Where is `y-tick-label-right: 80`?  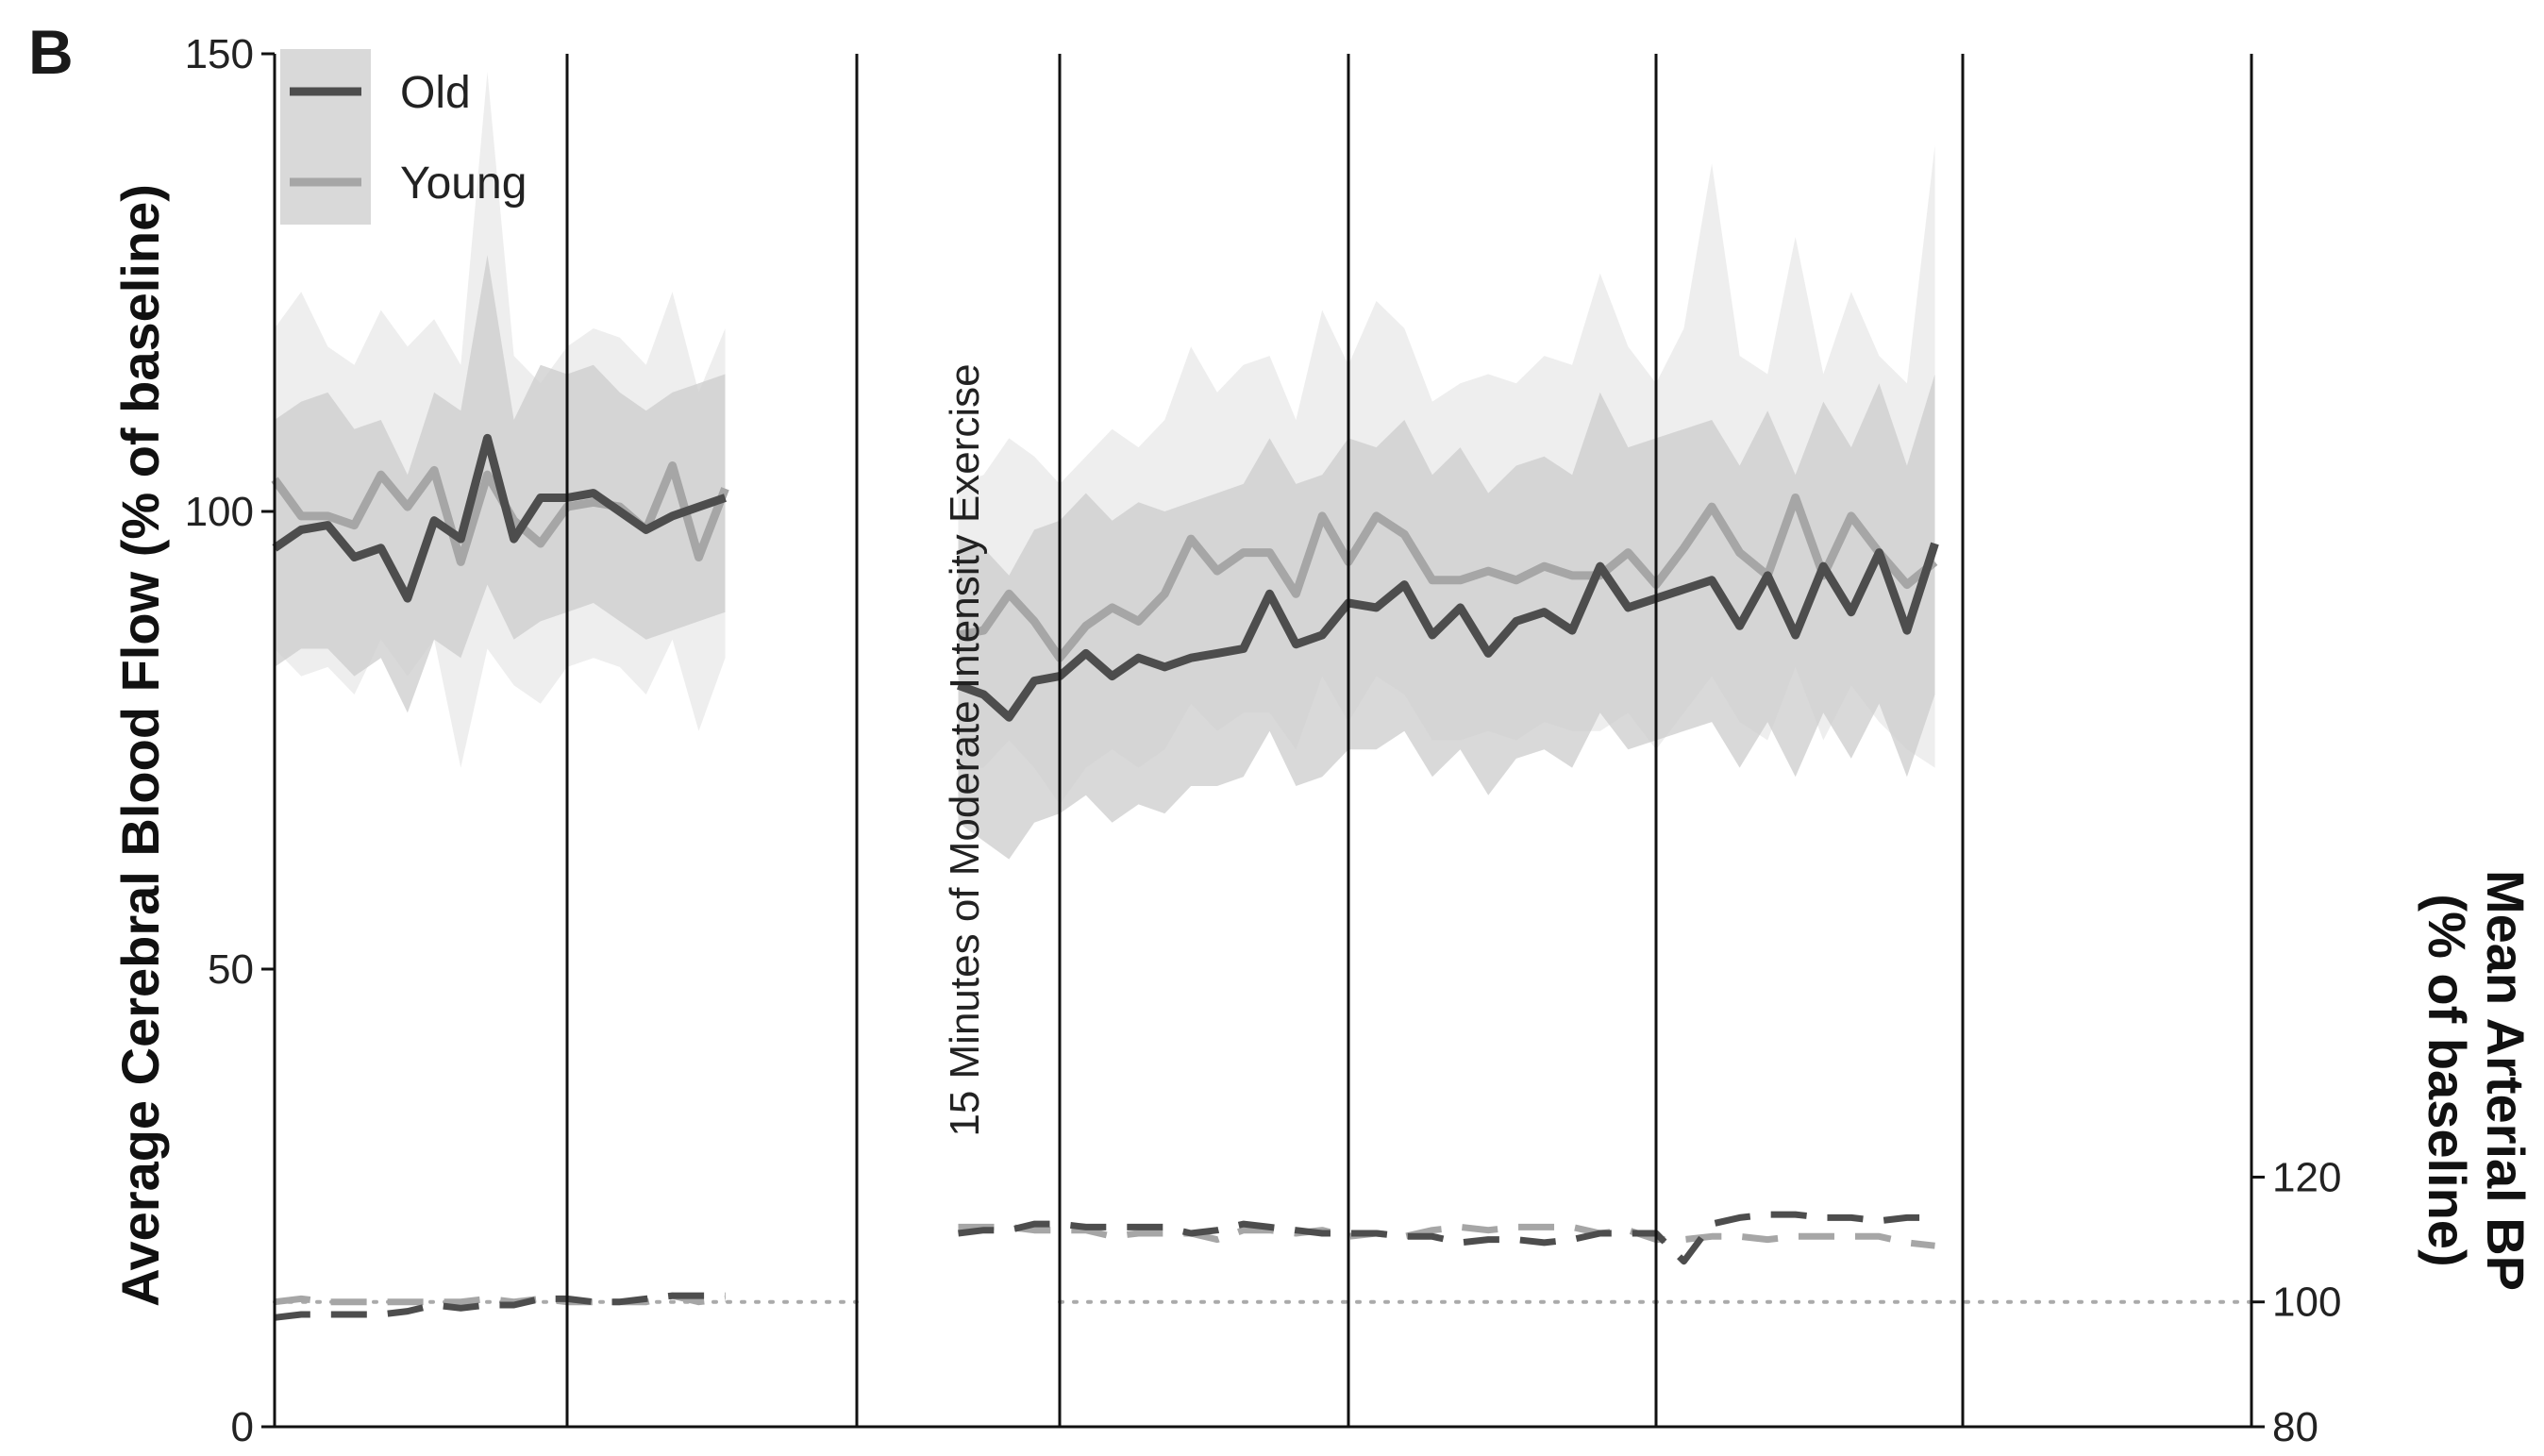 y-tick-label-right: 80 is located at coordinates (2295, 1427).